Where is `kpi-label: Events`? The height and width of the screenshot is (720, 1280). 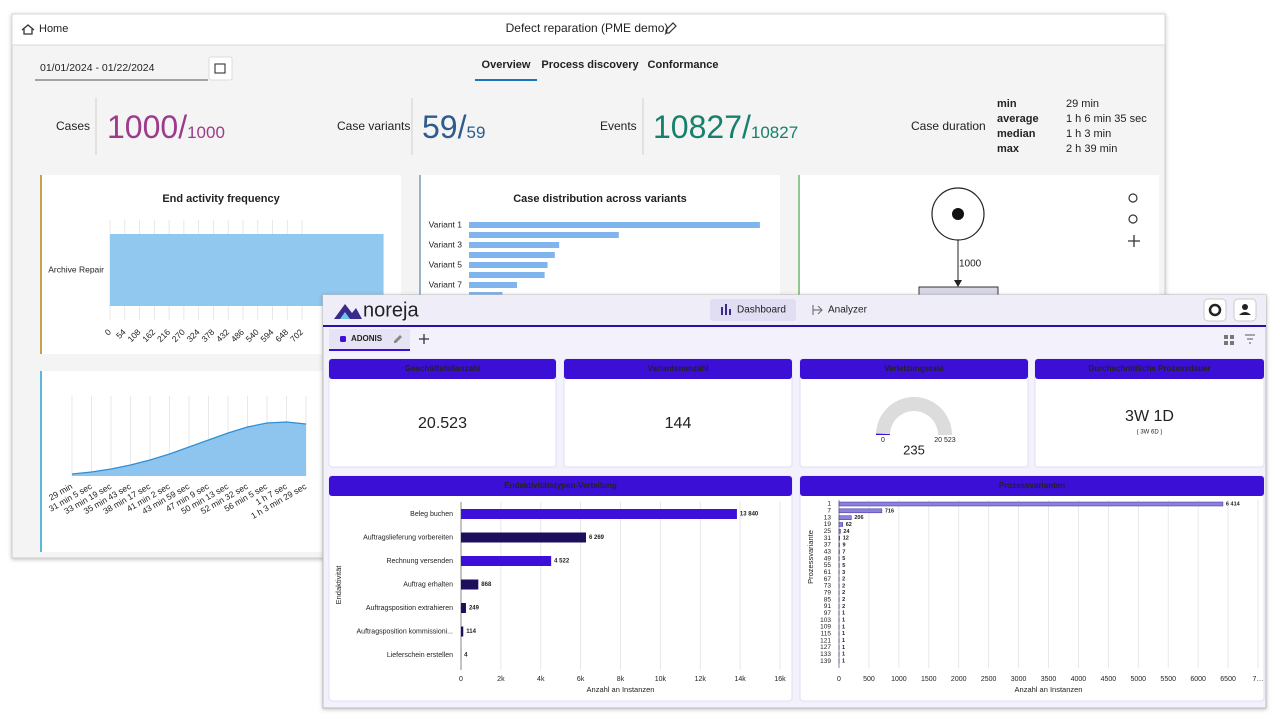
kpi-label: Events is located at coordinates (618, 126).